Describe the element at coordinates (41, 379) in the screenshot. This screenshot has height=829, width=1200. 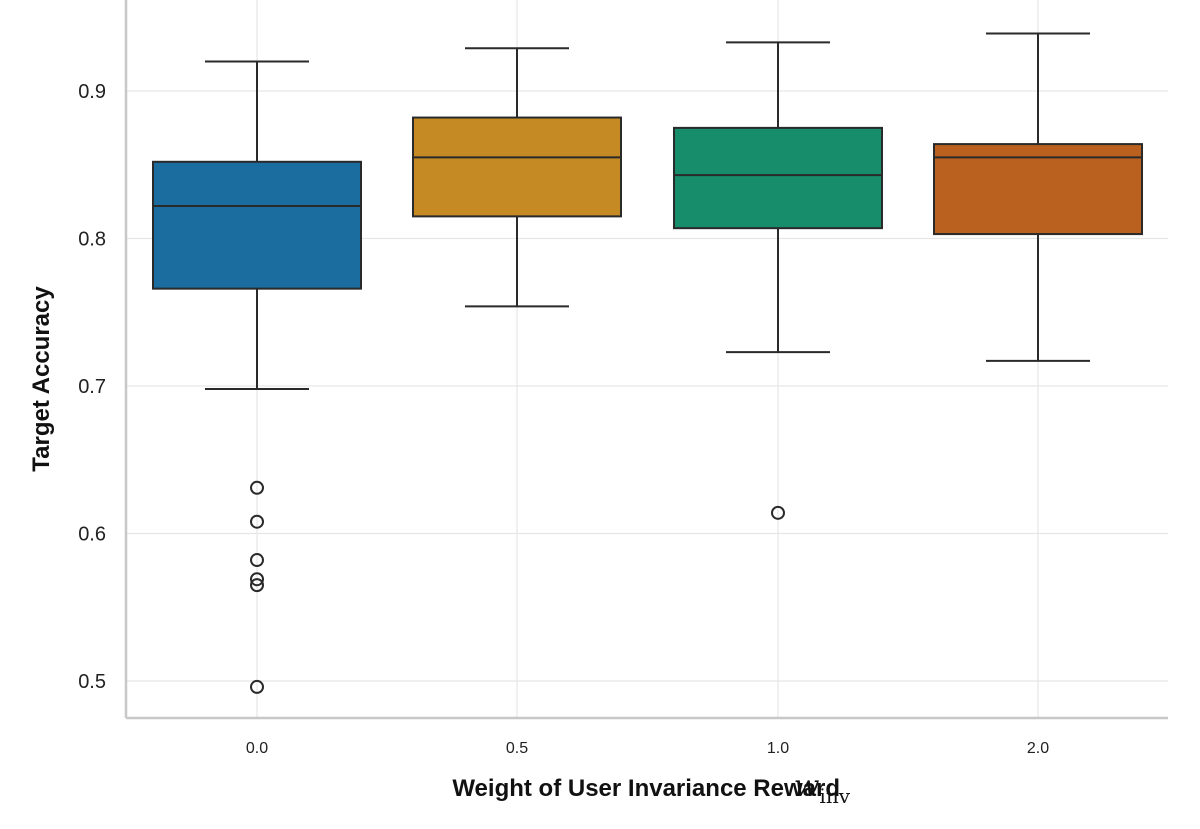
I see `y-axis-title: Target Accuracy` at that location.